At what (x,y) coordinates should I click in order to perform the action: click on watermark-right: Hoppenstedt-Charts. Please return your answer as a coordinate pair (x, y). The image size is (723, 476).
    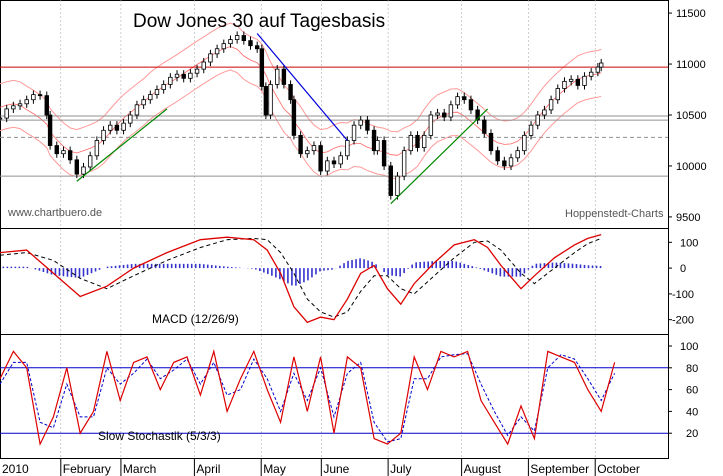
    Looking at the image, I should click on (614, 214).